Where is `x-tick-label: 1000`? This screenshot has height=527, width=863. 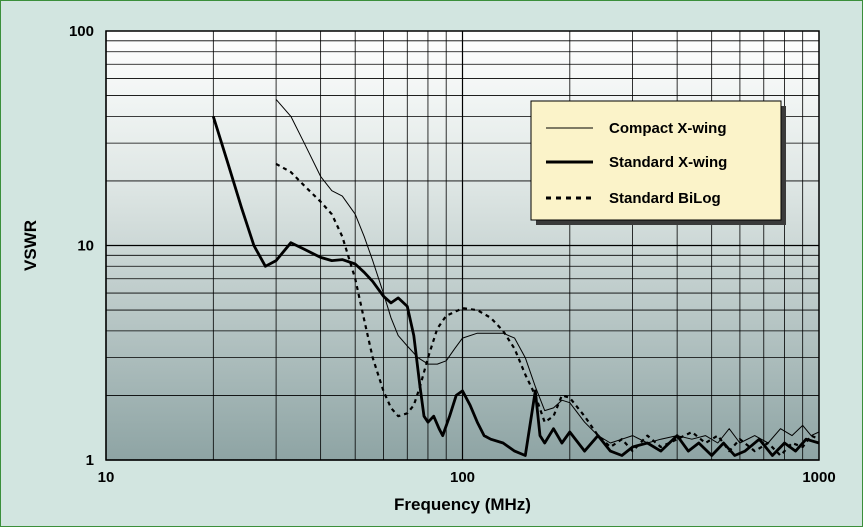 x-tick-label: 1000 is located at coordinates (818, 477).